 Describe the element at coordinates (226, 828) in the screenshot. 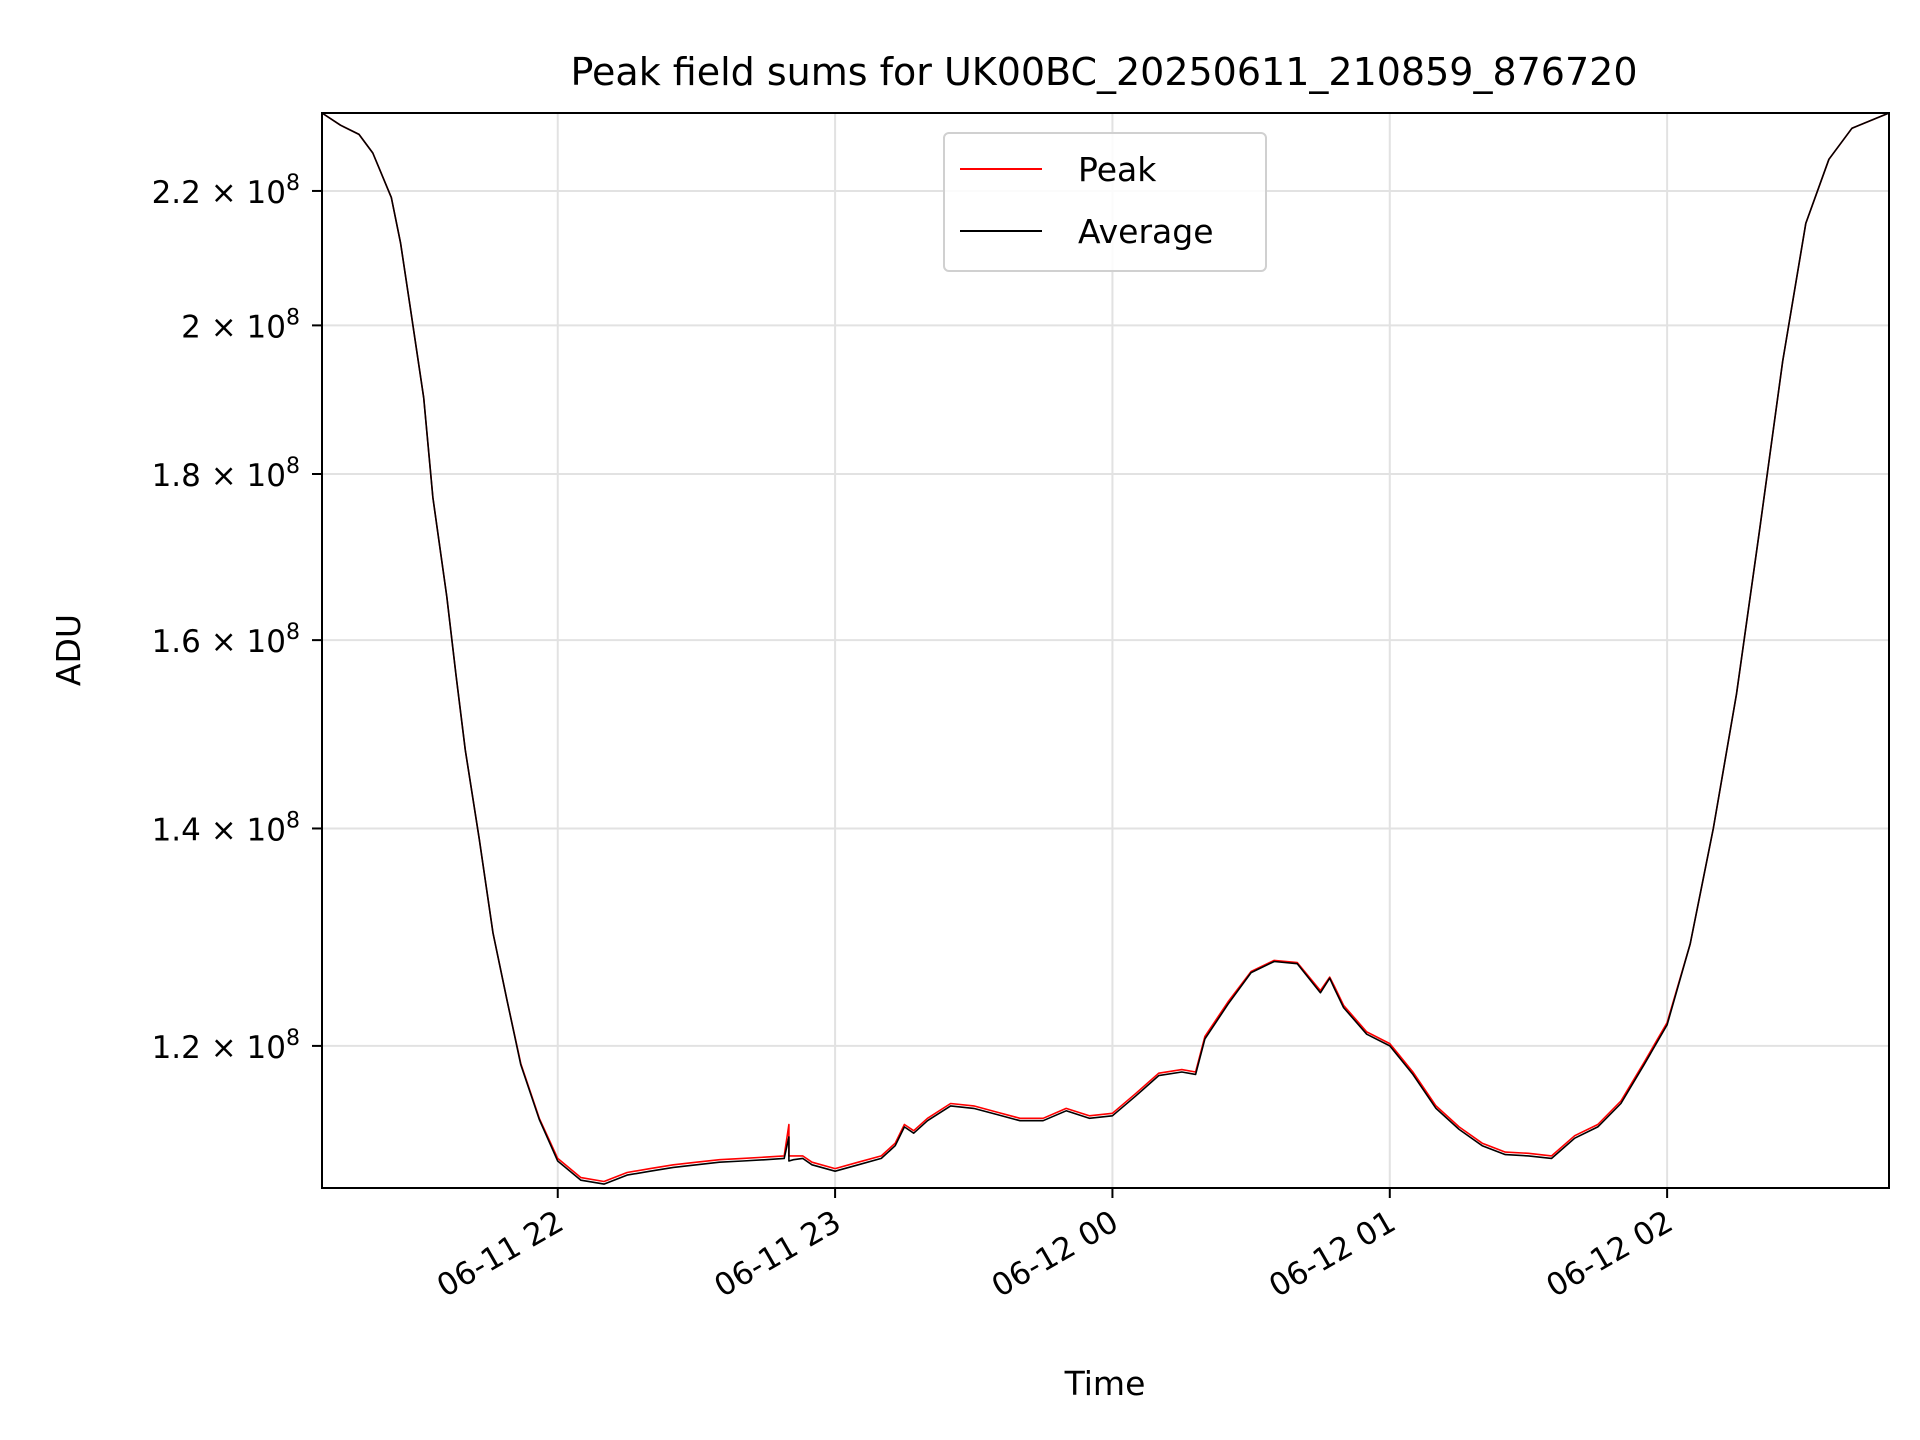

I see `y-tick-label: 1.4 × 108` at that location.